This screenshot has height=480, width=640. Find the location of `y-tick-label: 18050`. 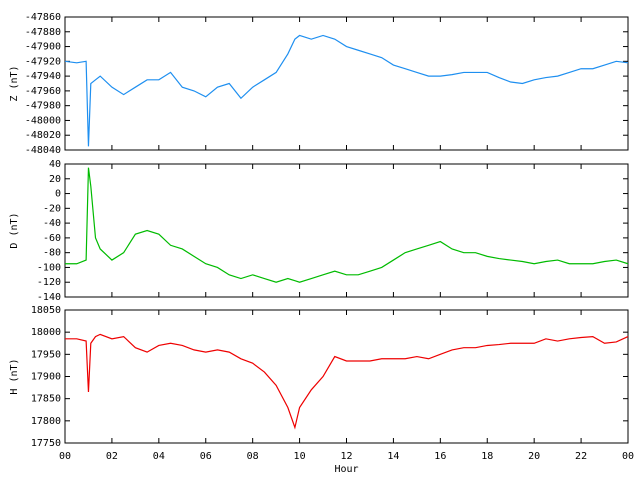

y-tick-label: 18050 is located at coordinates (46, 310).